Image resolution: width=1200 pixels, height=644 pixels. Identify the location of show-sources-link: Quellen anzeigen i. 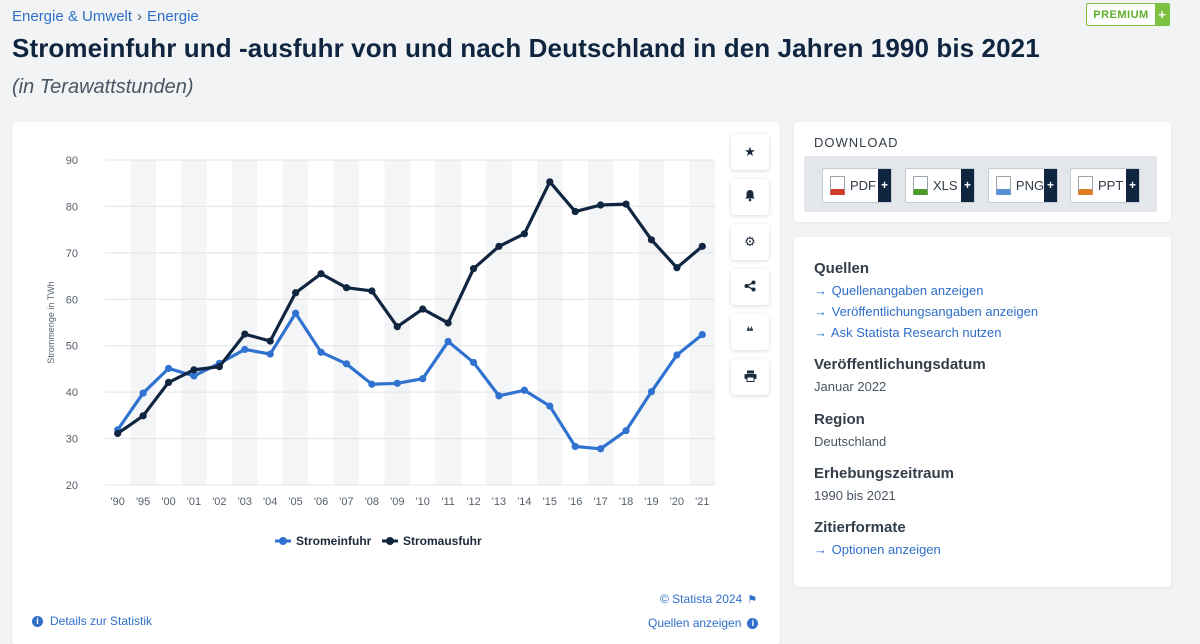
(703, 623).